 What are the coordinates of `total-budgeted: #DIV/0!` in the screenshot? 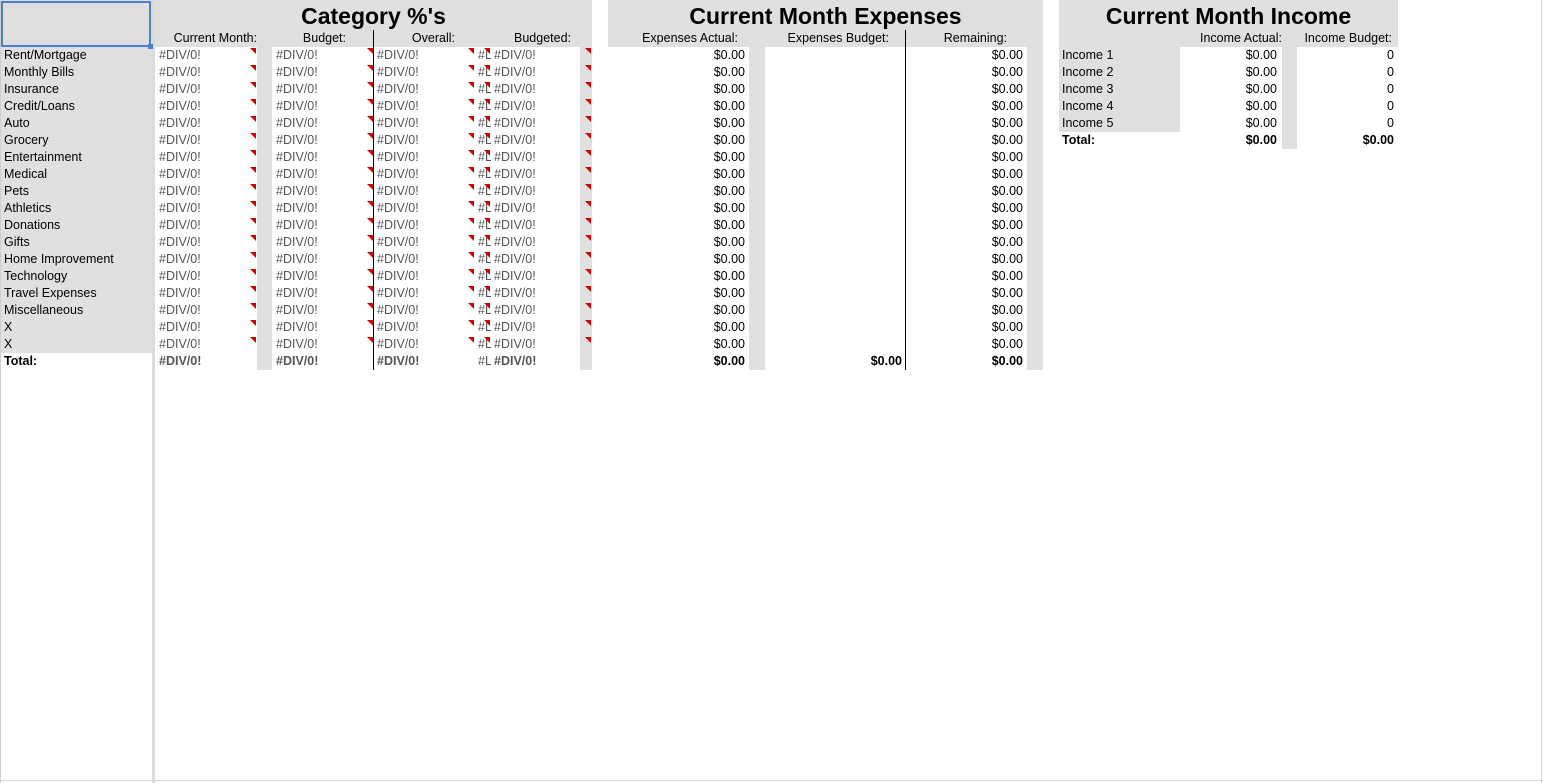 It's located at (515, 361).